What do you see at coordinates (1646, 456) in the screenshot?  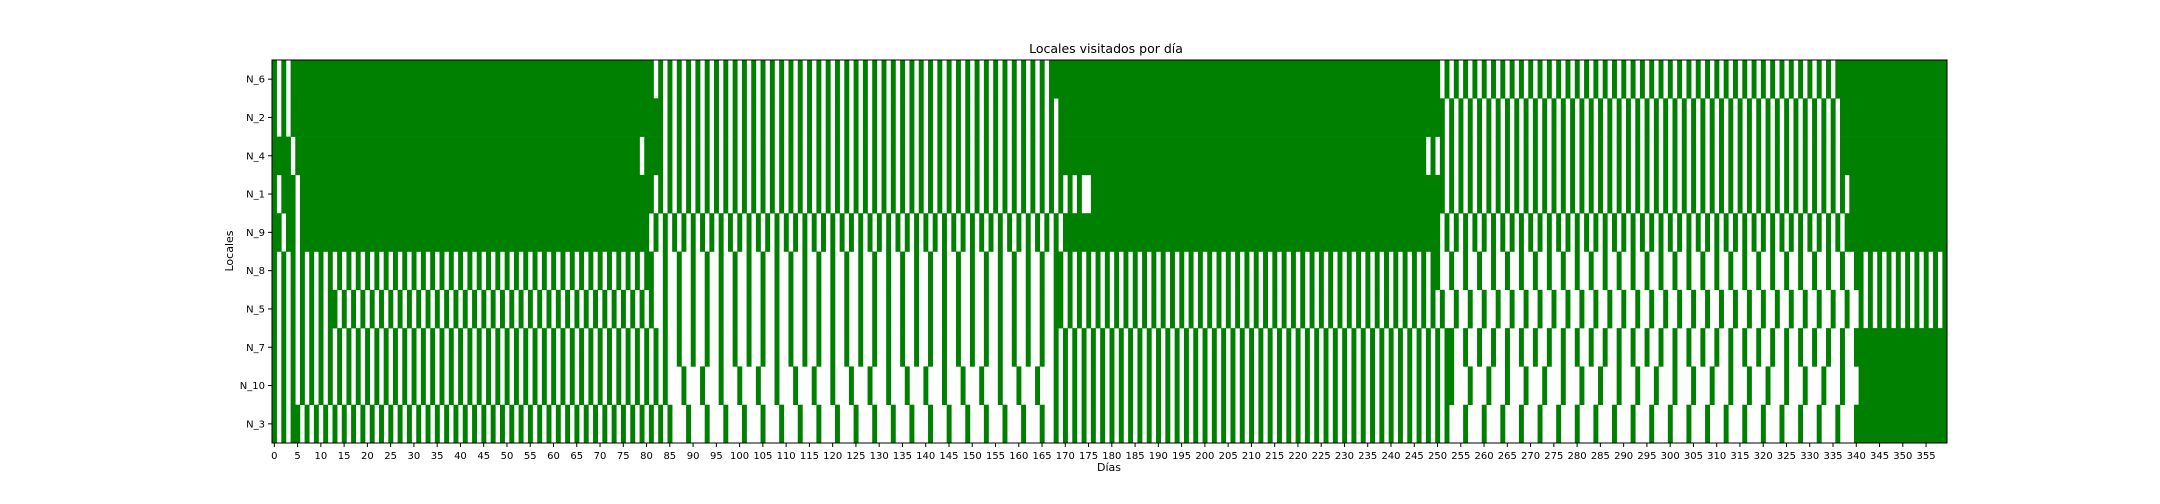 I see `x-tick-label: 295` at bounding box center [1646, 456].